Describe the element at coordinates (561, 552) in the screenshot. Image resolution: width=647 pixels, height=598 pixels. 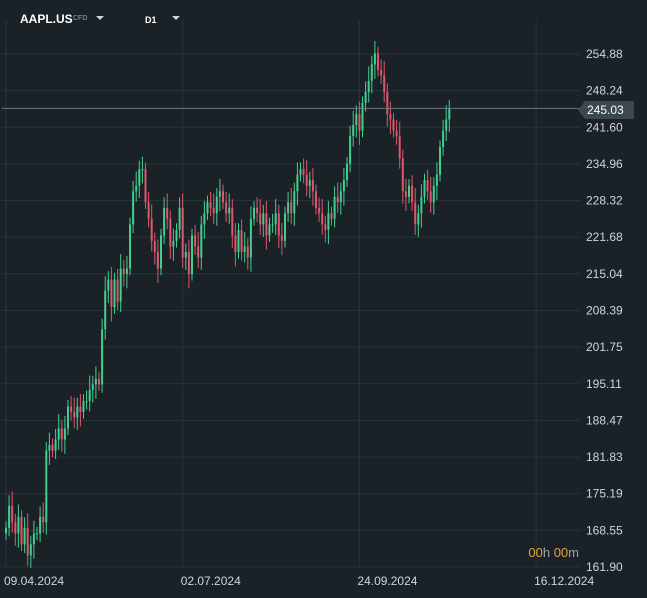
I see `timer-minutes: 00` at that location.